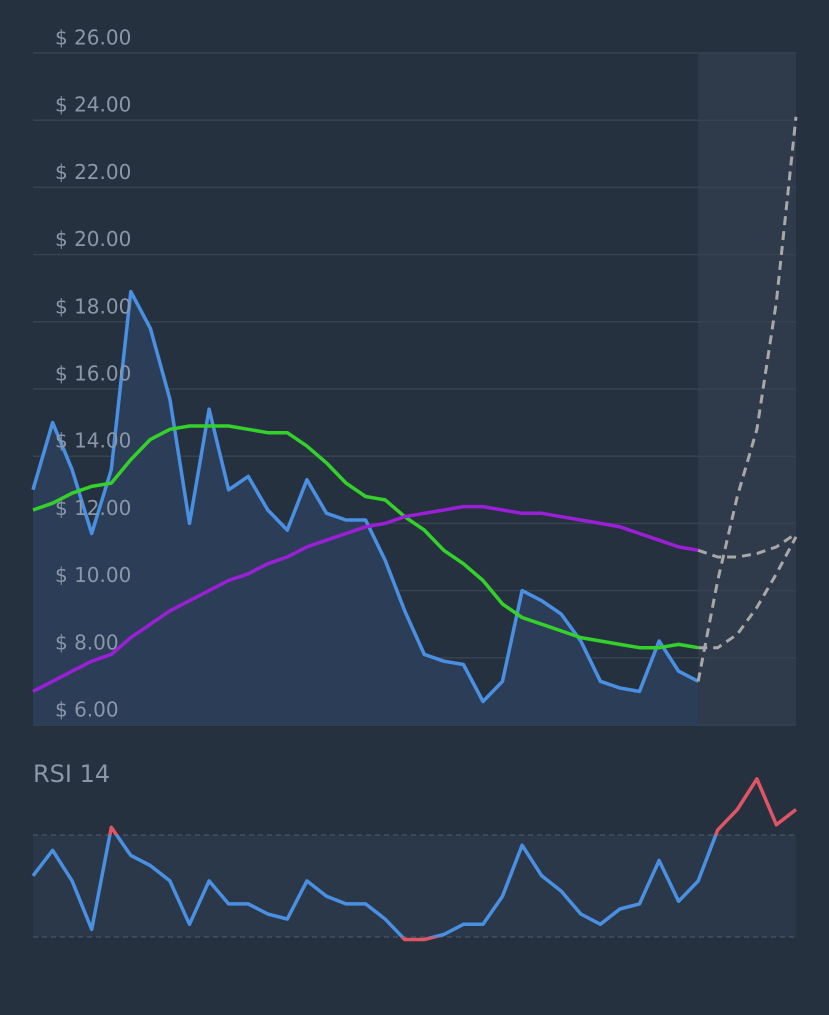 Image resolution: width=829 pixels, height=1015 pixels. Describe the element at coordinates (87, 642) in the screenshot. I see `y-tick-label: $ 8.00` at that location.